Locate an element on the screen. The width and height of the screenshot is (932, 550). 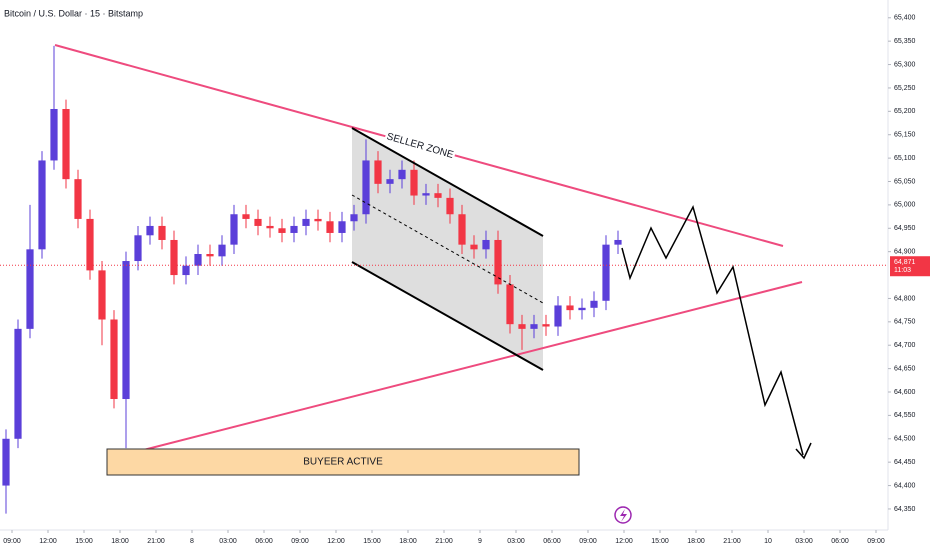
projection-path is located at coordinates (712, 330).